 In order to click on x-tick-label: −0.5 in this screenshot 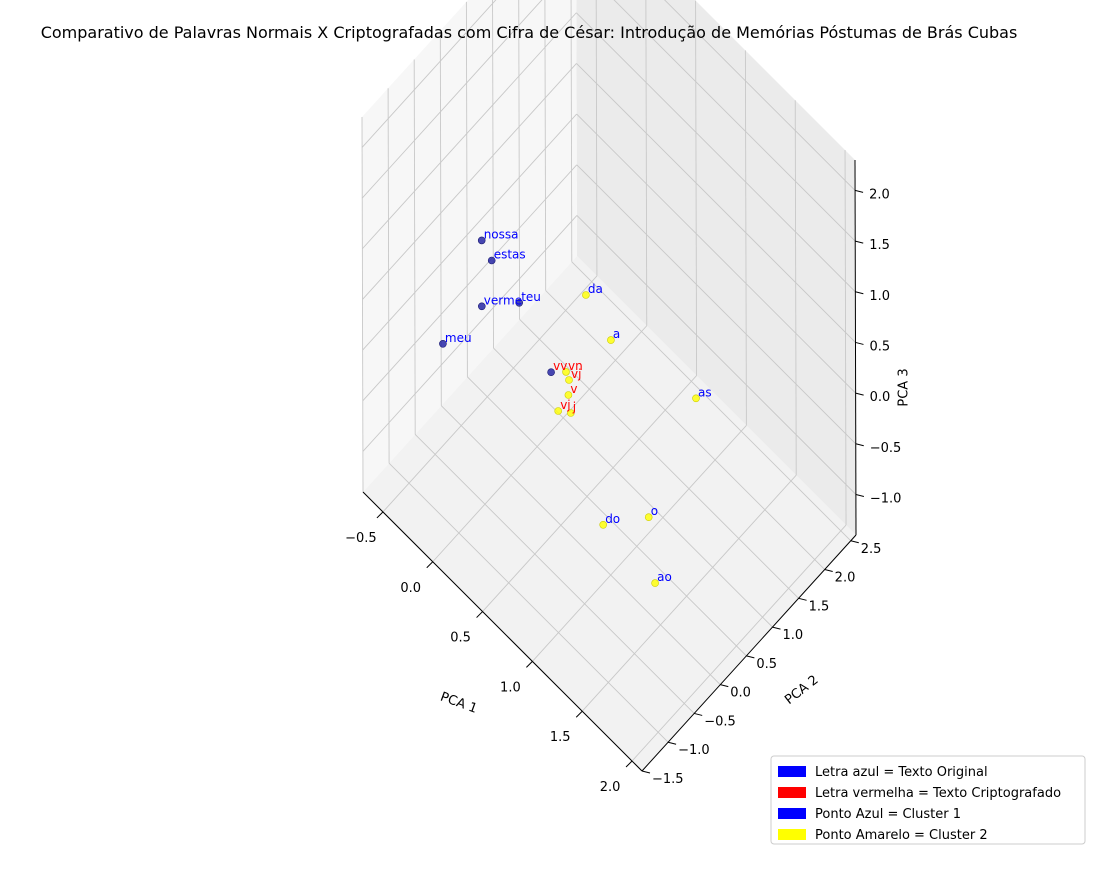, I will do `click(361, 538)`.